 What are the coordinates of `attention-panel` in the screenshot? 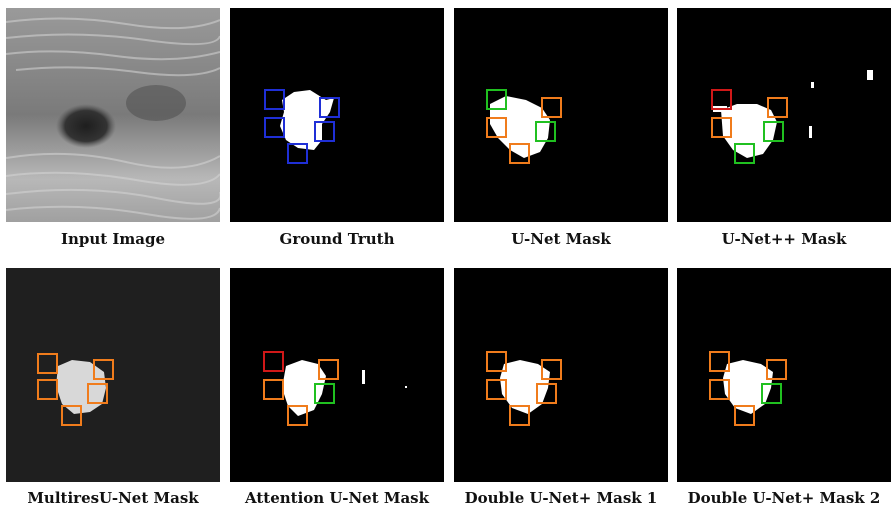 It's located at (337, 375).